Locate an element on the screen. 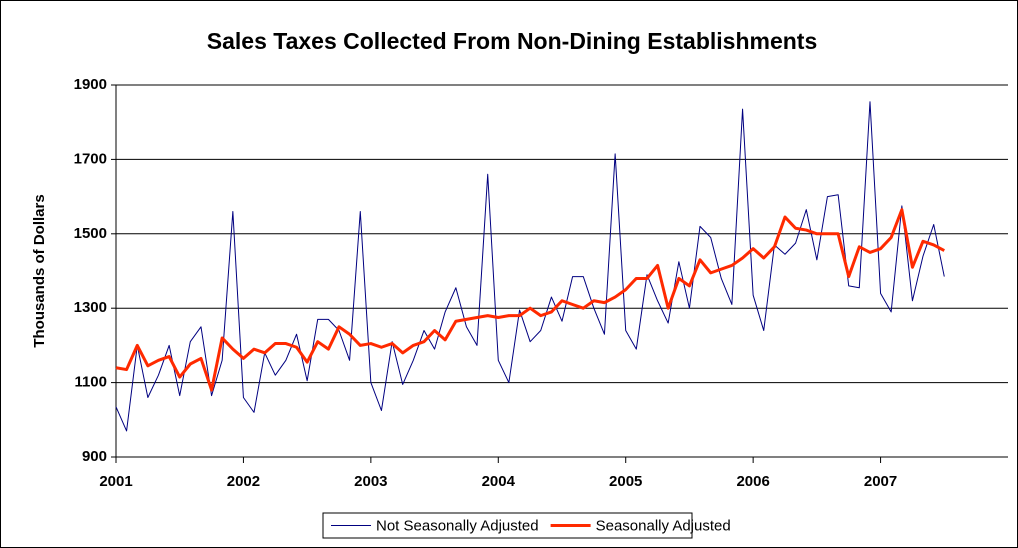  x-tick-label: 2004 is located at coordinates (499, 481).